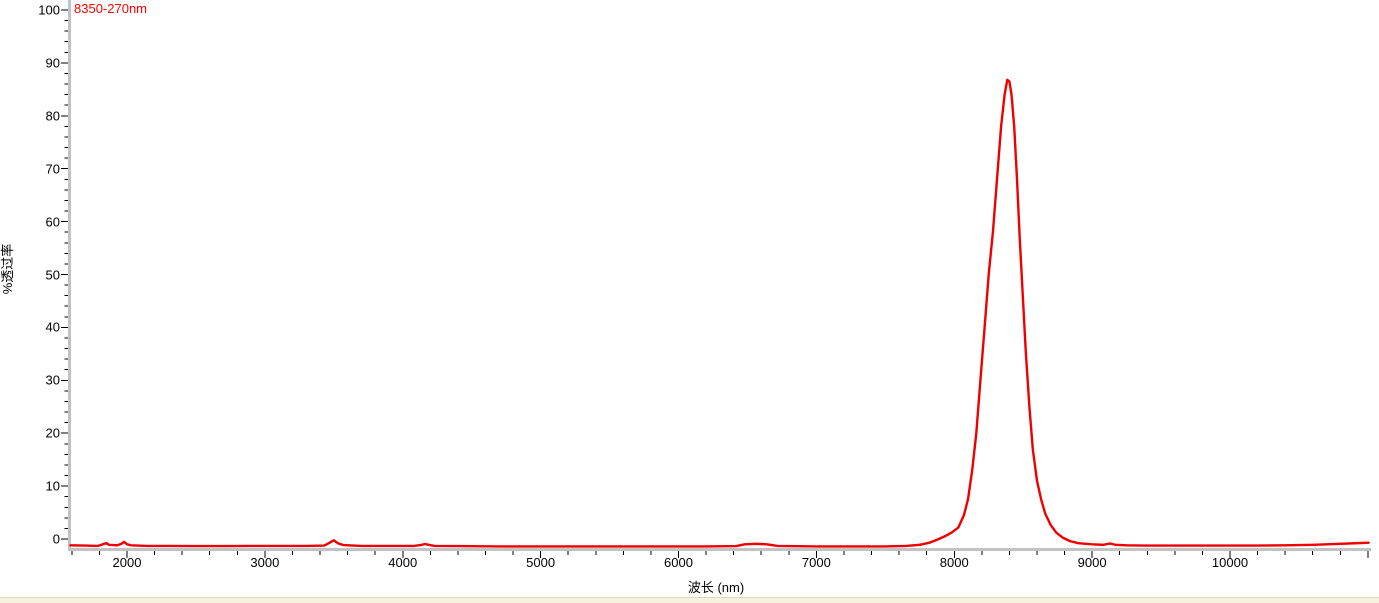 The height and width of the screenshot is (603, 1379). Describe the element at coordinates (52, 274) in the screenshot. I see `y-tick-label: 50` at that location.